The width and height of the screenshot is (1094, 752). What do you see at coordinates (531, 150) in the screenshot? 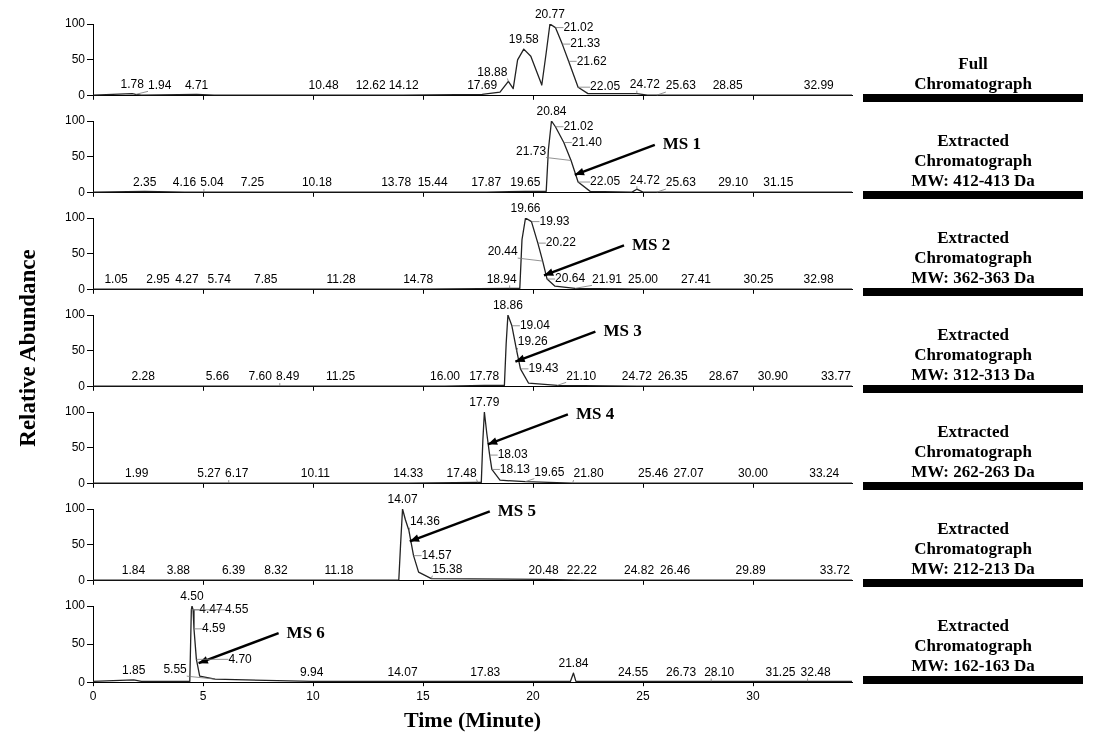
I see `annotation: 21.73` at bounding box center [531, 150].